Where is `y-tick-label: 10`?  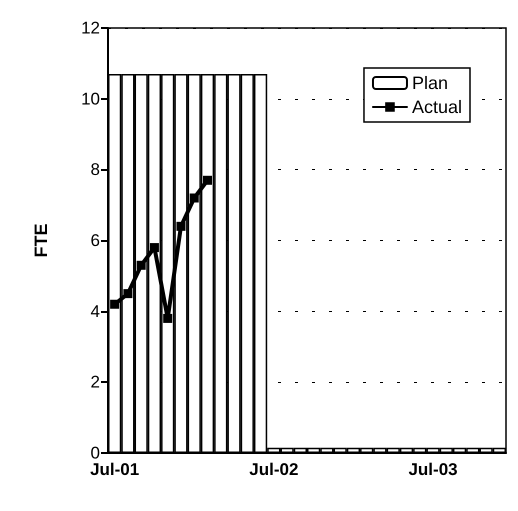
y-tick-label: 10 is located at coordinates (90, 98).